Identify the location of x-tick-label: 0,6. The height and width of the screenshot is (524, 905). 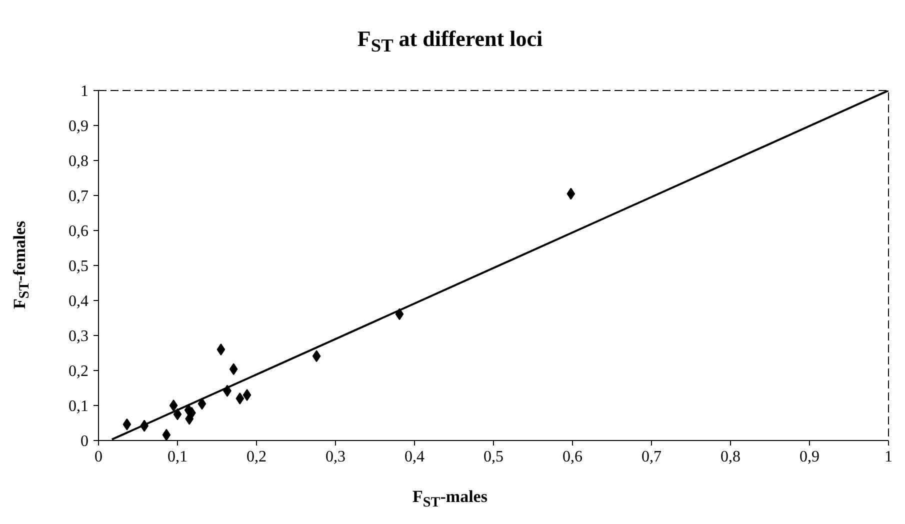
(572, 457).